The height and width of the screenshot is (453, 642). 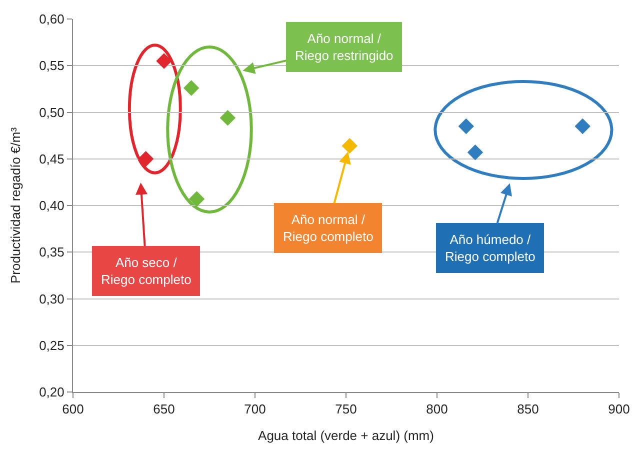 What do you see at coordinates (164, 409) in the screenshot?
I see `x-tick-label: 650` at bounding box center [164, 409].